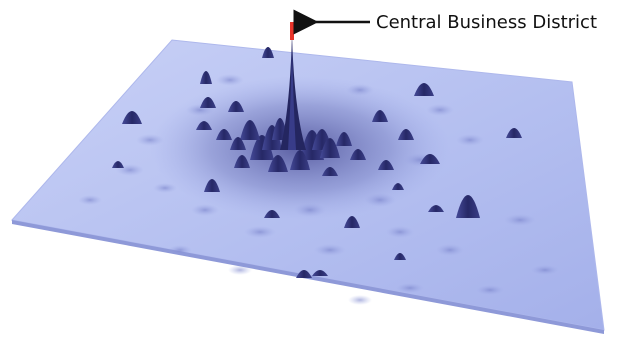 The height and width of the screenshot is (343, 618). What do you see at coordinates (292, 95) in the screenshot?
I see `cbd-peak-highlight` at bounding box center [292, 95].